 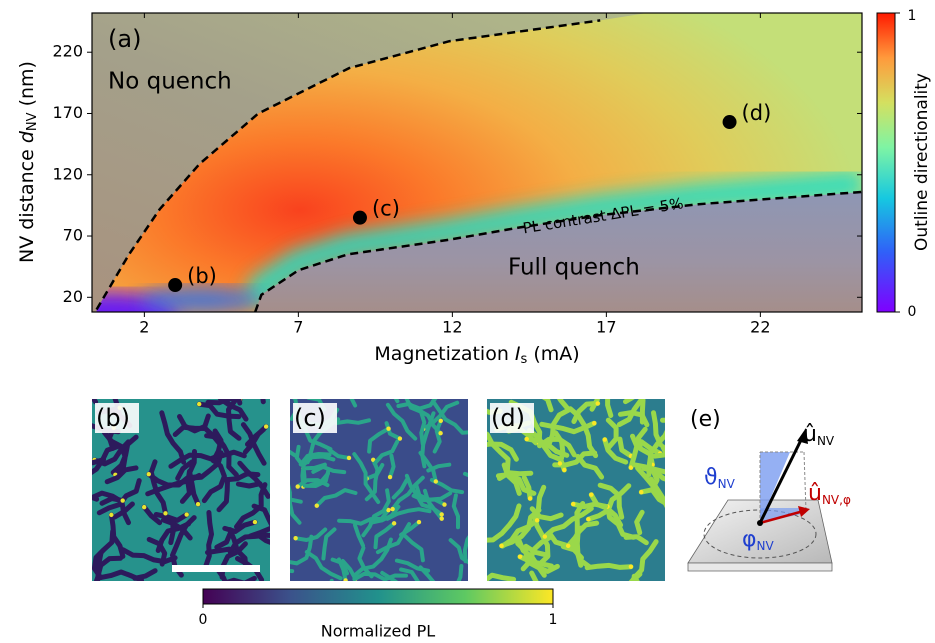 I want to click on y-axis-label: NV distance dNV (nm), so click(x=28, y=162).